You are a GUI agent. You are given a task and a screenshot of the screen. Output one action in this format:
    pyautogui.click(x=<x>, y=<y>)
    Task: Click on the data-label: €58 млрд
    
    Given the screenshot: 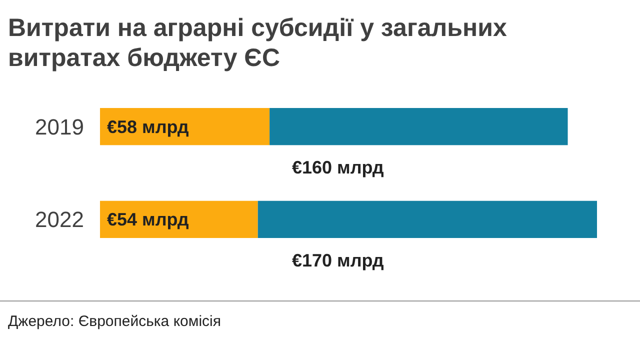 What is the action you would take?
    pyautogui.click(x=148, y=126)
    